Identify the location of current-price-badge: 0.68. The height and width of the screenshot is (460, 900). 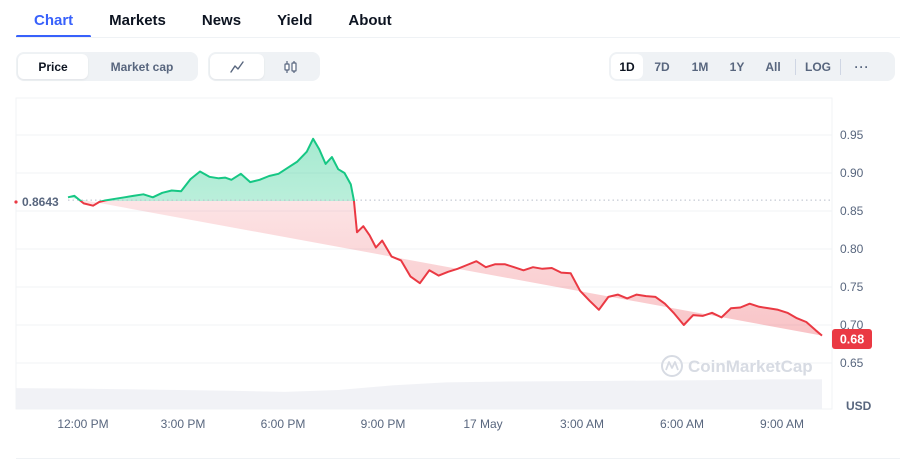
(852, 339).